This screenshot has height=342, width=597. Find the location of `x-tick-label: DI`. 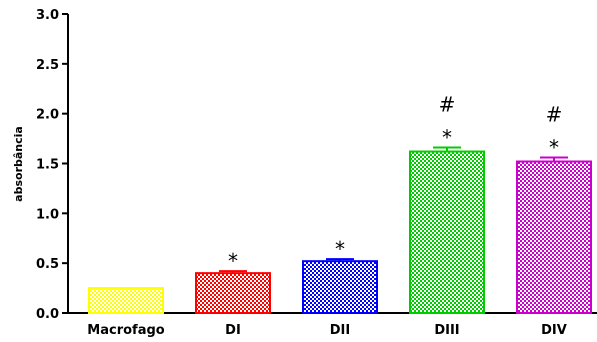

x-tick-label: DI is located at coordinates (233, 330).